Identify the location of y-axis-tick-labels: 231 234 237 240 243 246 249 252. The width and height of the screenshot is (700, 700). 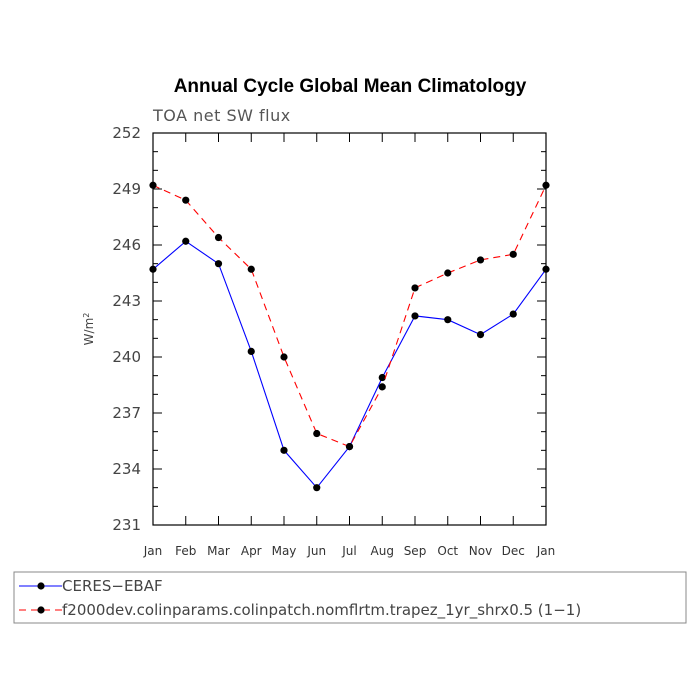
(126, 329).